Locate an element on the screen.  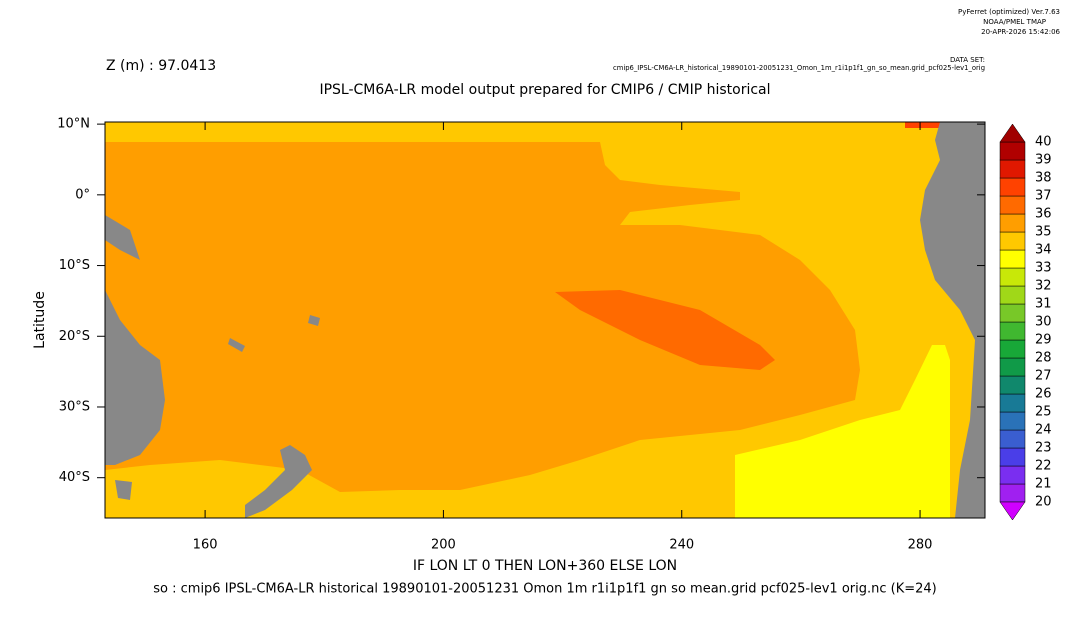
x-tick-label: 240 is located at coordinates (681, 545).